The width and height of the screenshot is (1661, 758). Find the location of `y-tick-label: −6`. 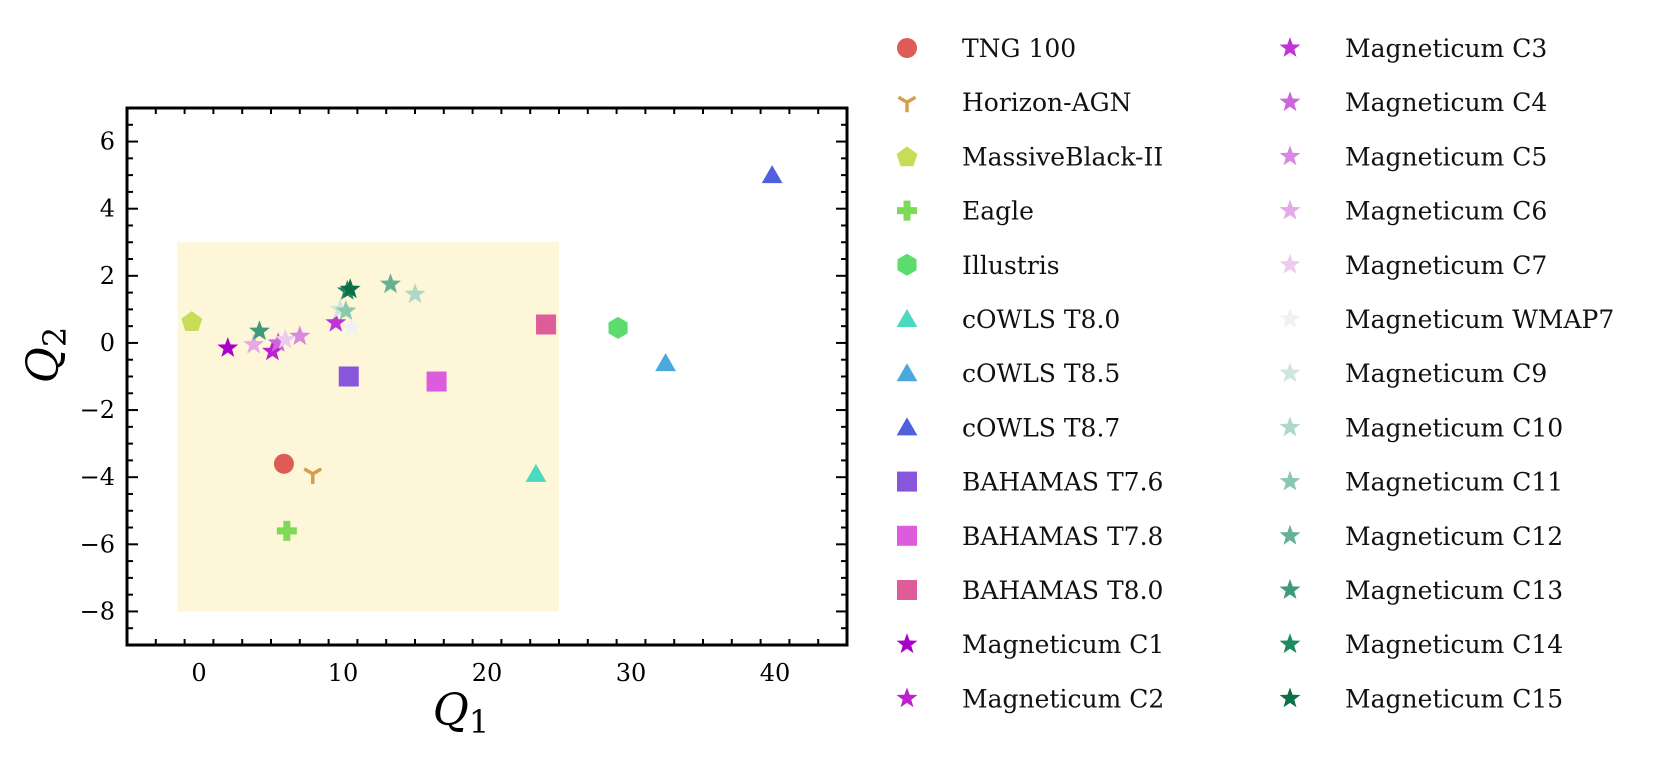

y-tick-label: −6 is located at coordinates (97, 544).